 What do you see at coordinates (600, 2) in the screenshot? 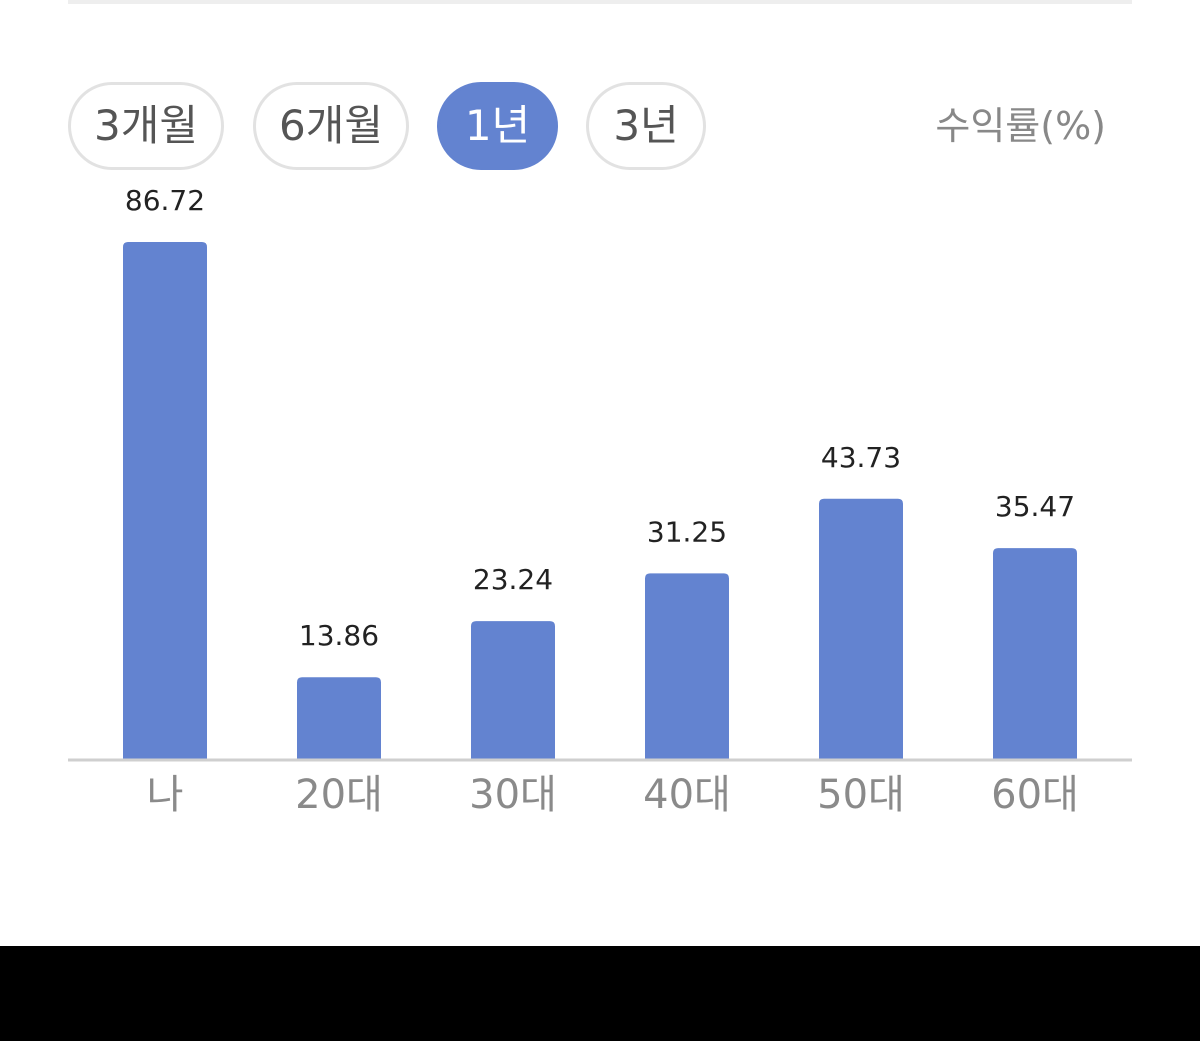
I see `top-divider` at bounding box center [600, 2].